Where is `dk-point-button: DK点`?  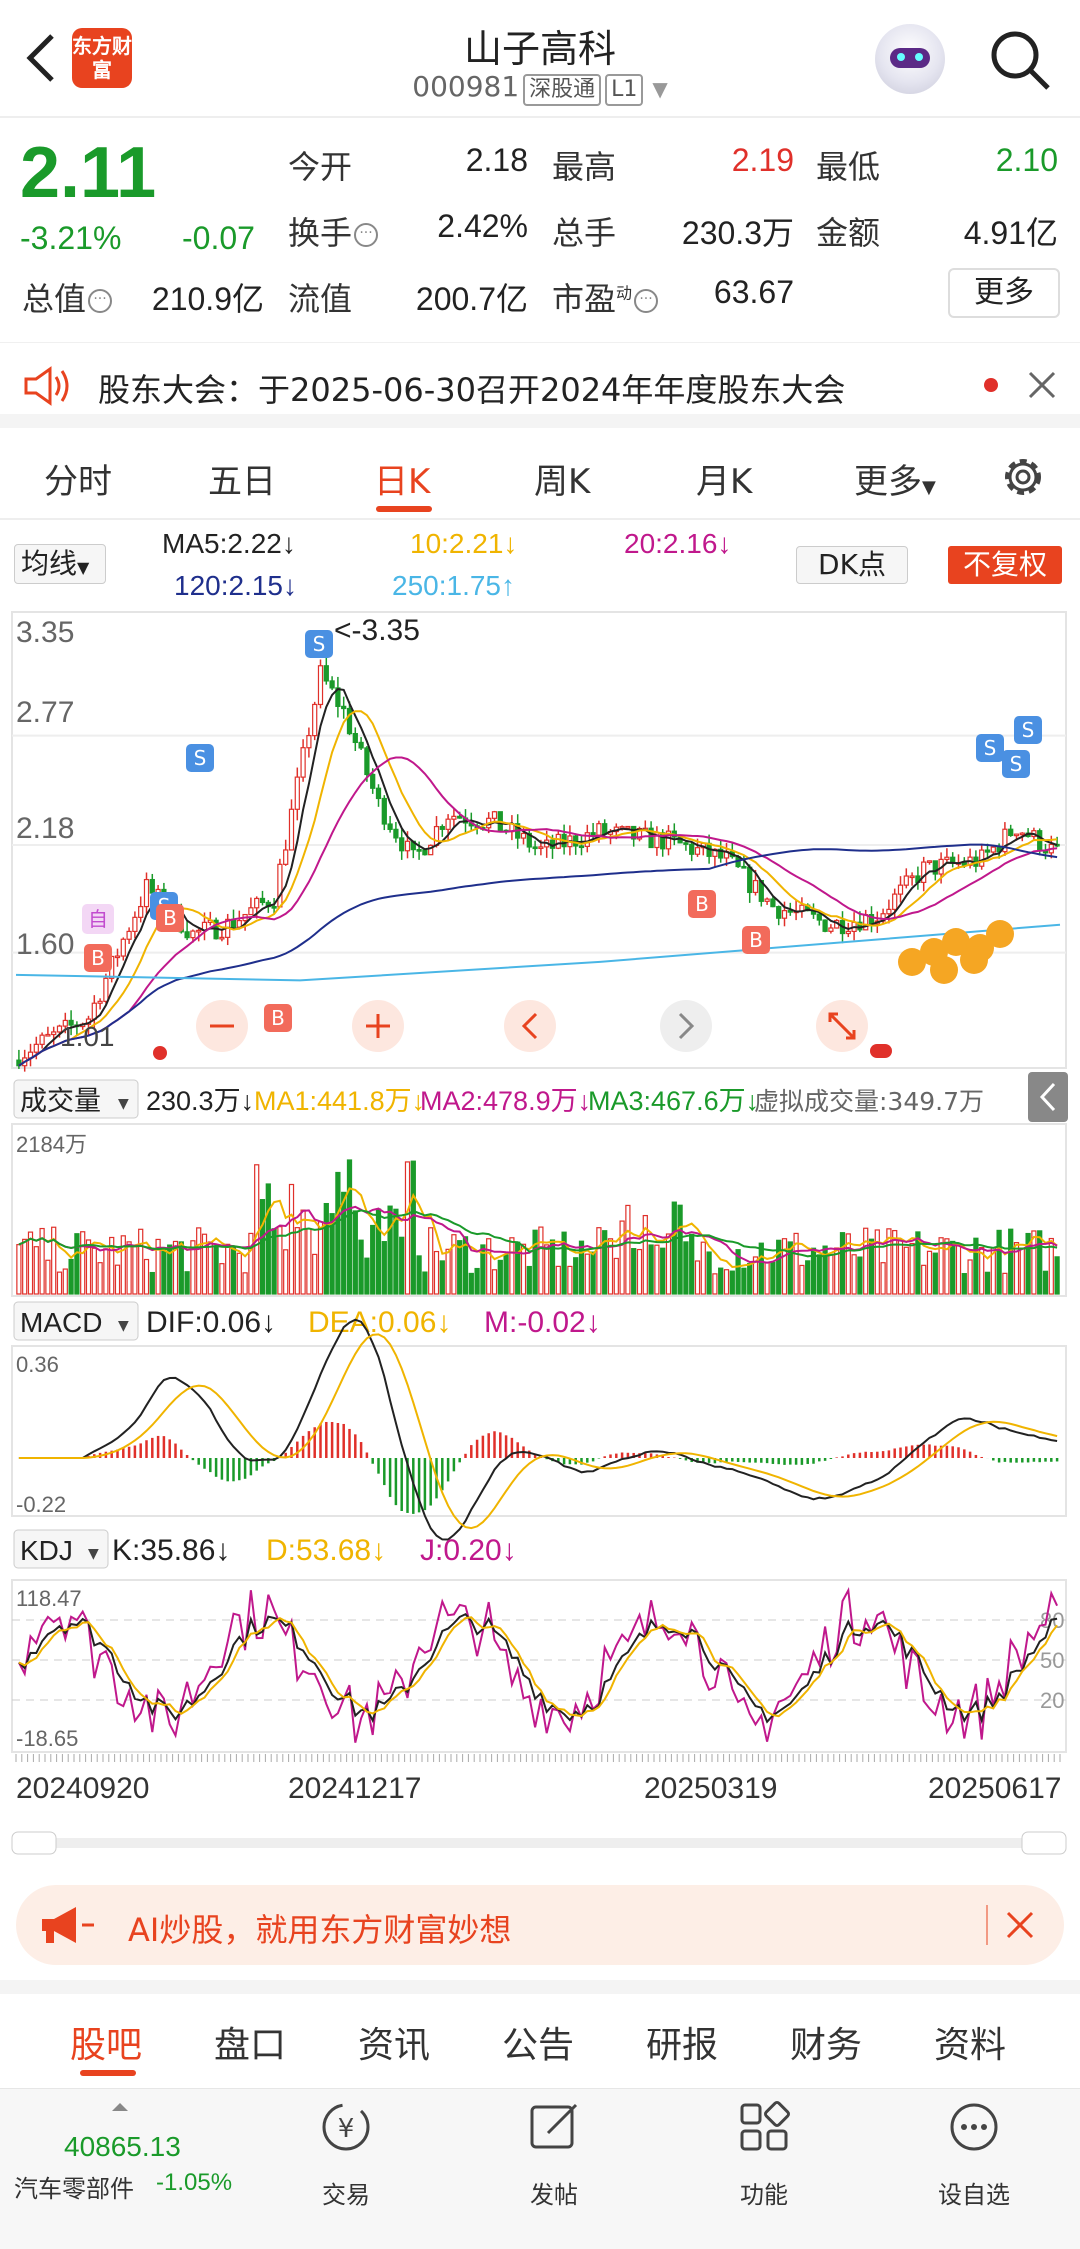 dk-point-button: DK点 is located at coordinates (852, 565).